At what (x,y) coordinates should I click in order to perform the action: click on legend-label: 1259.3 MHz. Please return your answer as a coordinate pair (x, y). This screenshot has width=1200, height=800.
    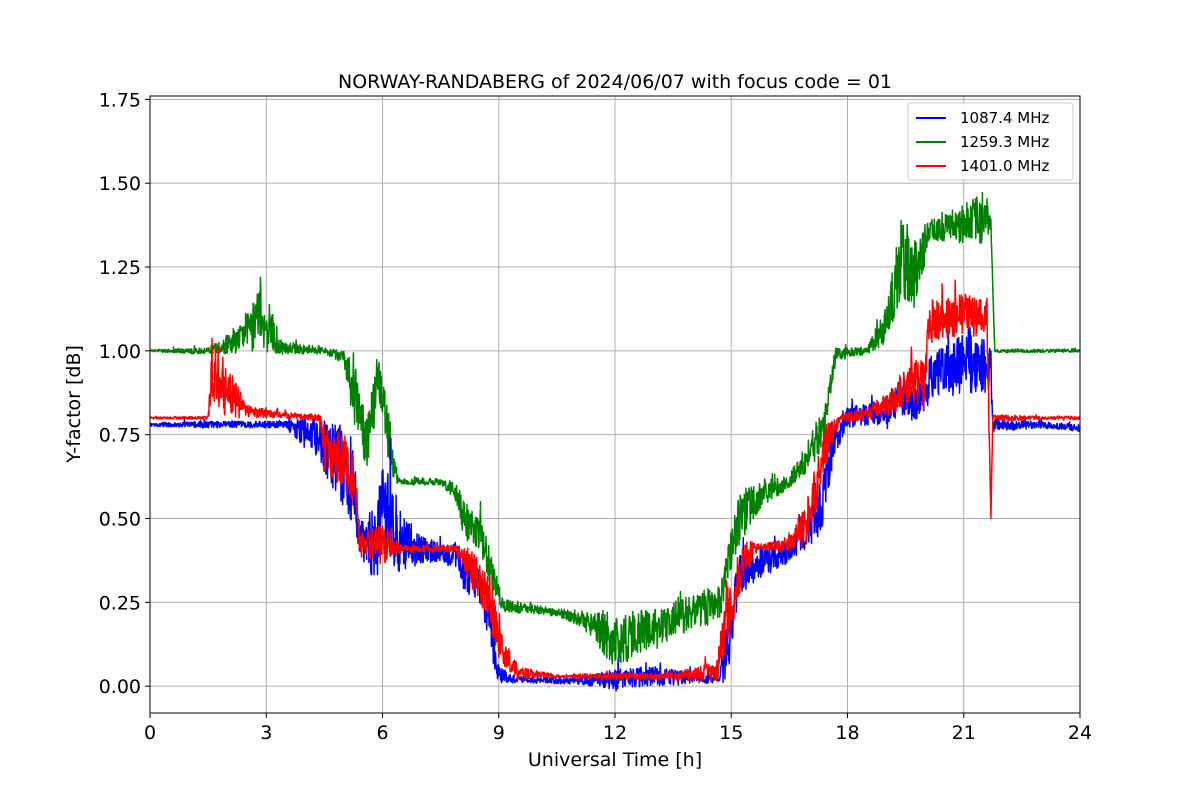
    Looking at the image, I should click on (1004, 142).